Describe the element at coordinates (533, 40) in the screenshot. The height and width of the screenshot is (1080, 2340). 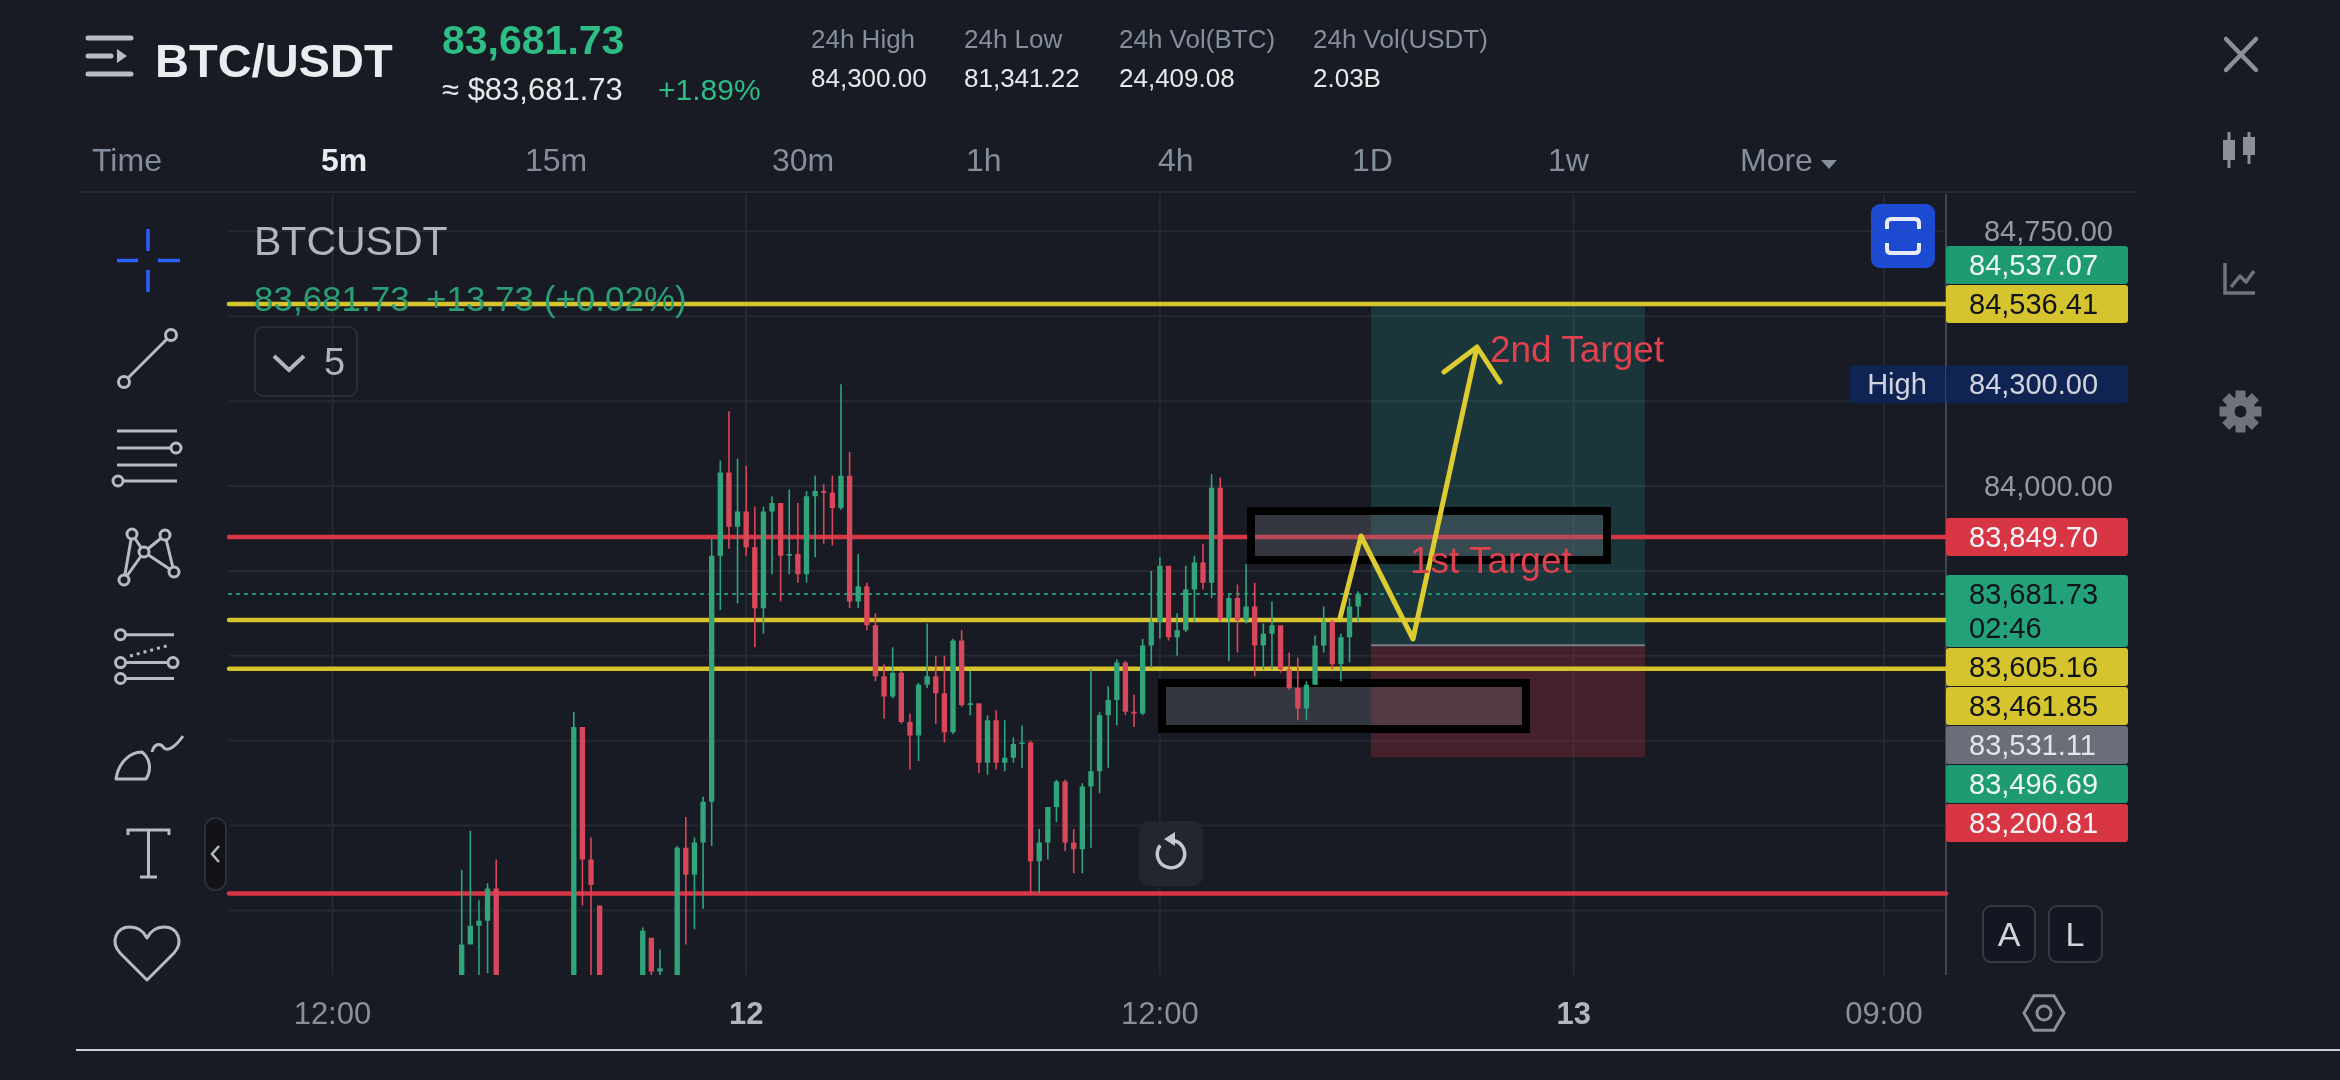
I see `text: 83,681.73` at that location.